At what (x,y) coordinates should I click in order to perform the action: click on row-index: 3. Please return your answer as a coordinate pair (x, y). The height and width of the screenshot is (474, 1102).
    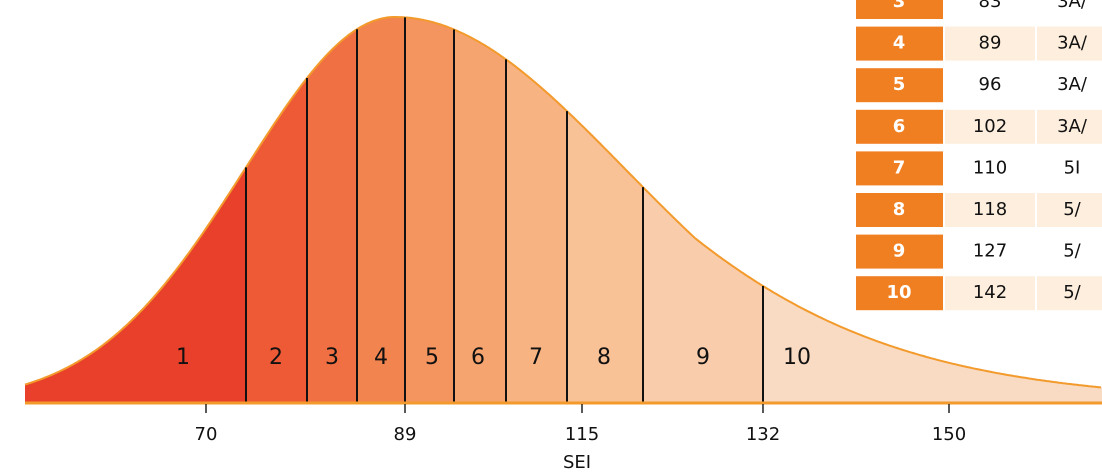
    Looking at the image, I should click on (899, 6).